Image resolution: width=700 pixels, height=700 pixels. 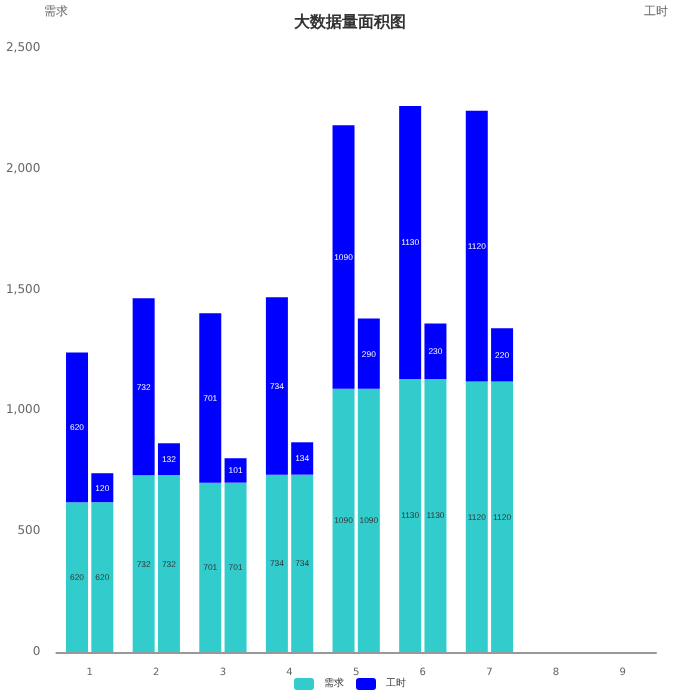 What do you see at coordinates (350, 22) in the screenshot?
I see `chart-title: 大数据量面积图` at bounding box center [350, 22].